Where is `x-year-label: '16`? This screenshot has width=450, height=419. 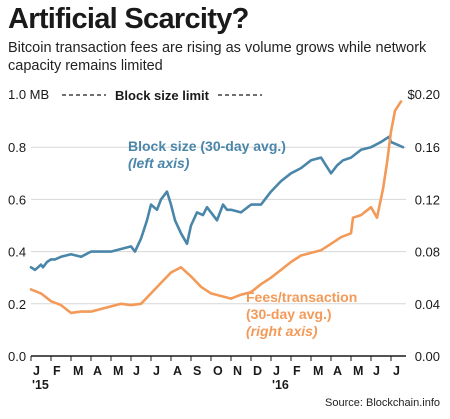
x-year-label: '16 is located at coordinates (280, 385).